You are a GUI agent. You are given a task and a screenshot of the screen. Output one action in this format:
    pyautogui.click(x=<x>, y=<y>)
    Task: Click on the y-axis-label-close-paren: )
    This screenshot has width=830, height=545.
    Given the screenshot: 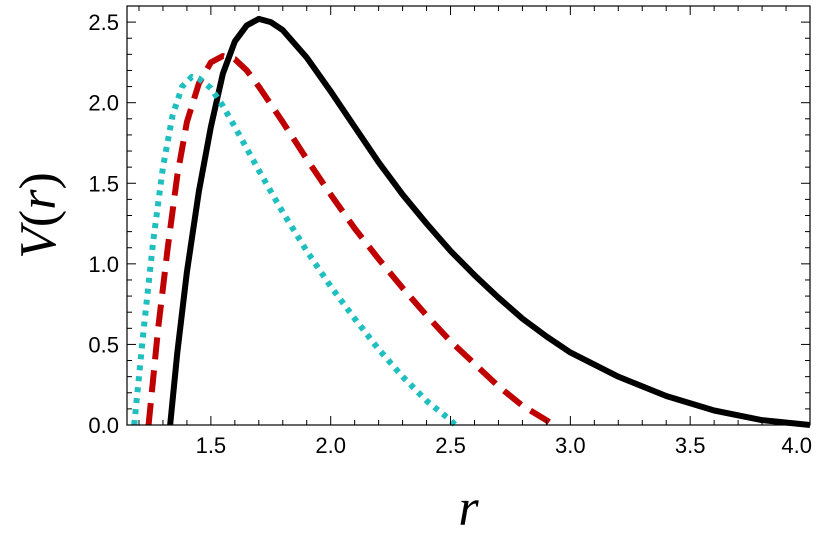 What is the action you would take?
    pyautogui.click(x=38, y=180)
    